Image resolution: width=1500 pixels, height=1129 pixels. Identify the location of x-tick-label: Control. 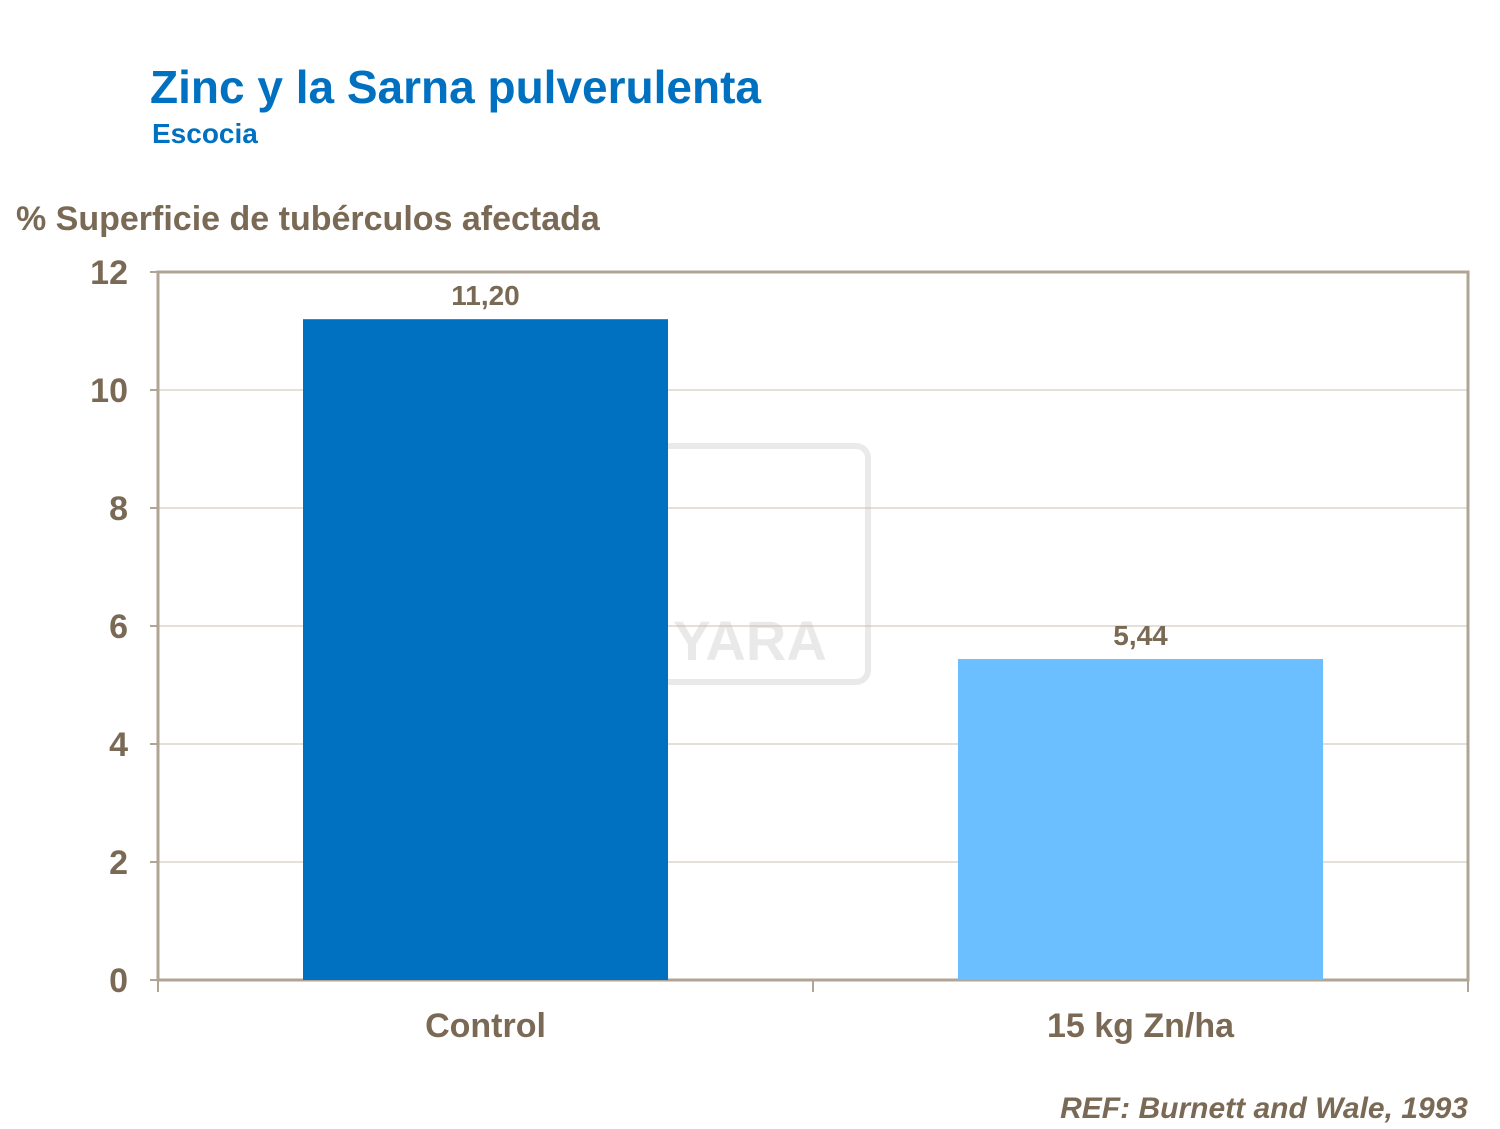
(485, 1026).